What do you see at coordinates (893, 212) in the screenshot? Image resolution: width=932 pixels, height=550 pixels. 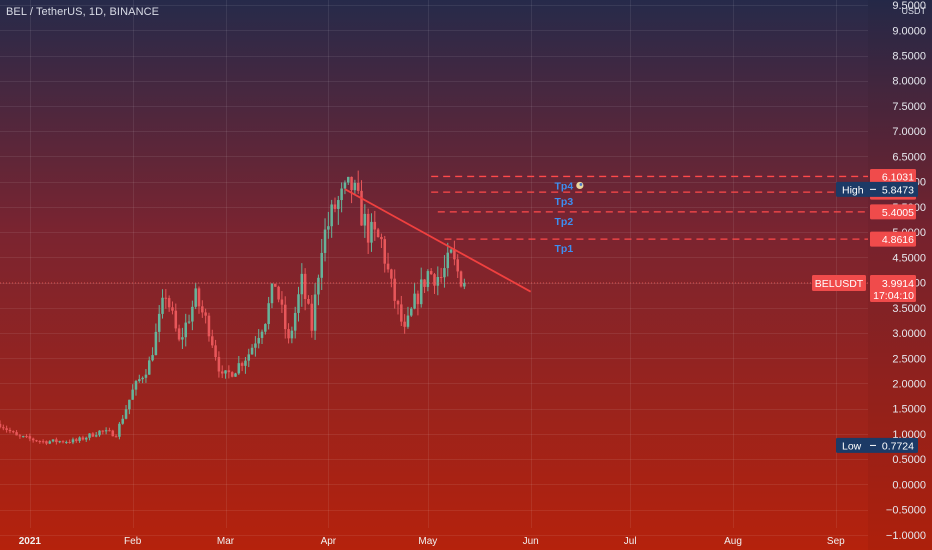 I see `price-tag-bg` at bounding box center [893, 212].